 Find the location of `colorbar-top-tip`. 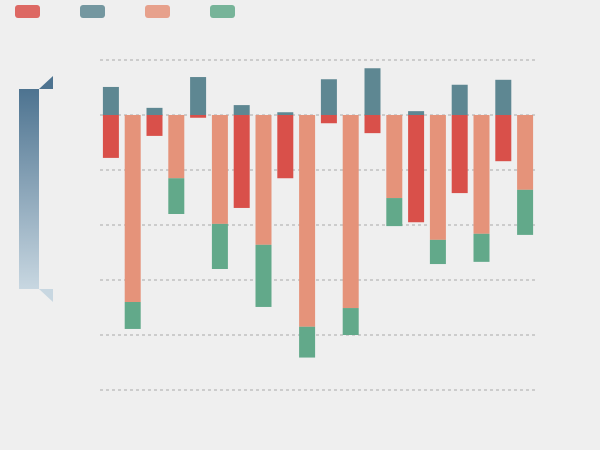

colorbar-top-tip is located at coordinates (46, 82).